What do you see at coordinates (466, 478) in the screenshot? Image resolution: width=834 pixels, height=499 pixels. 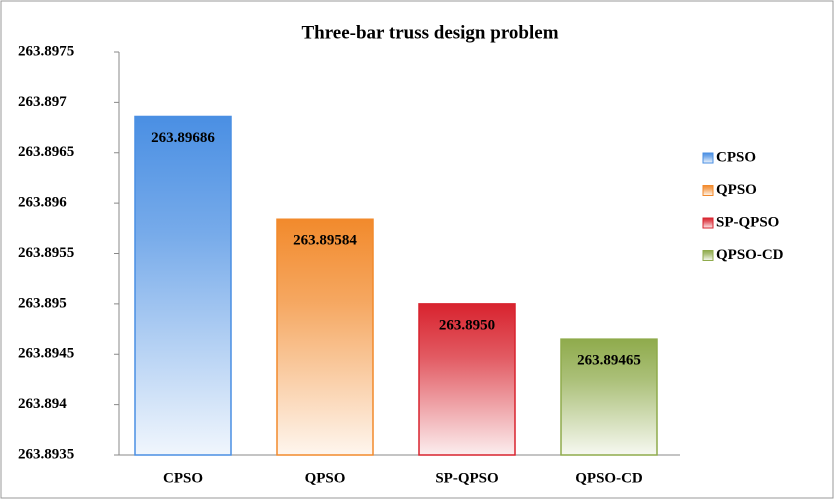 I see `x-tick-label: SP-QPSO` at bounding box center [466, 478].